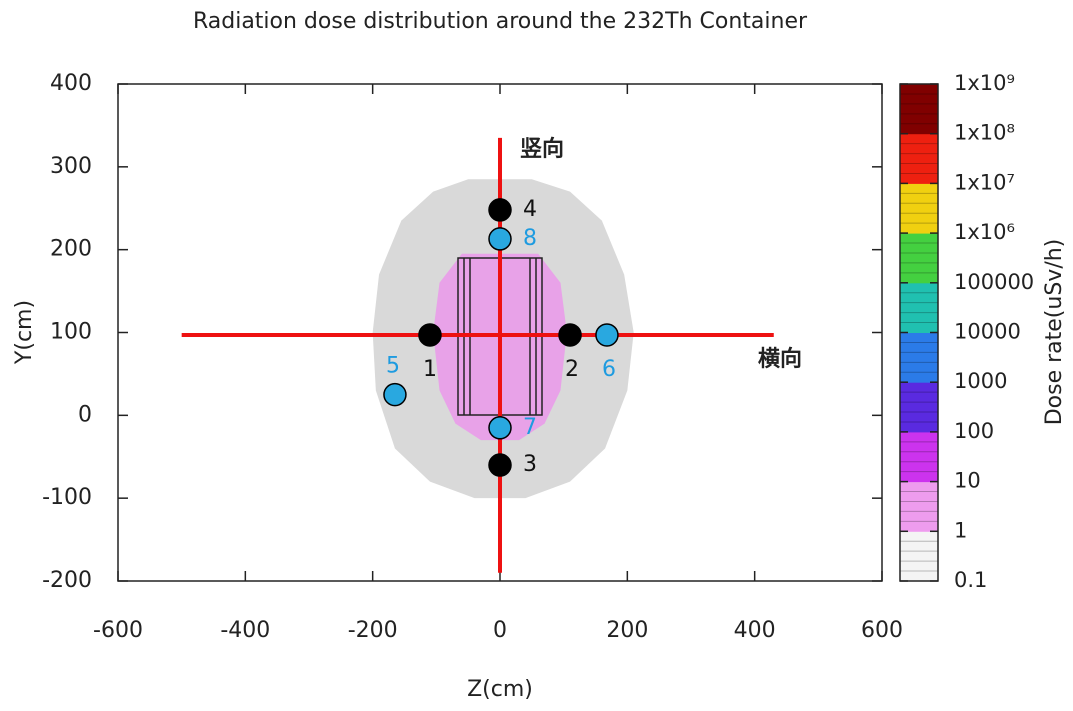 Image resolution: width=1073 pixels, height=711 pixels. Describe the element at coordinates (85, 414) in the screenshot. I see `y-tick-label: 0` at that location.